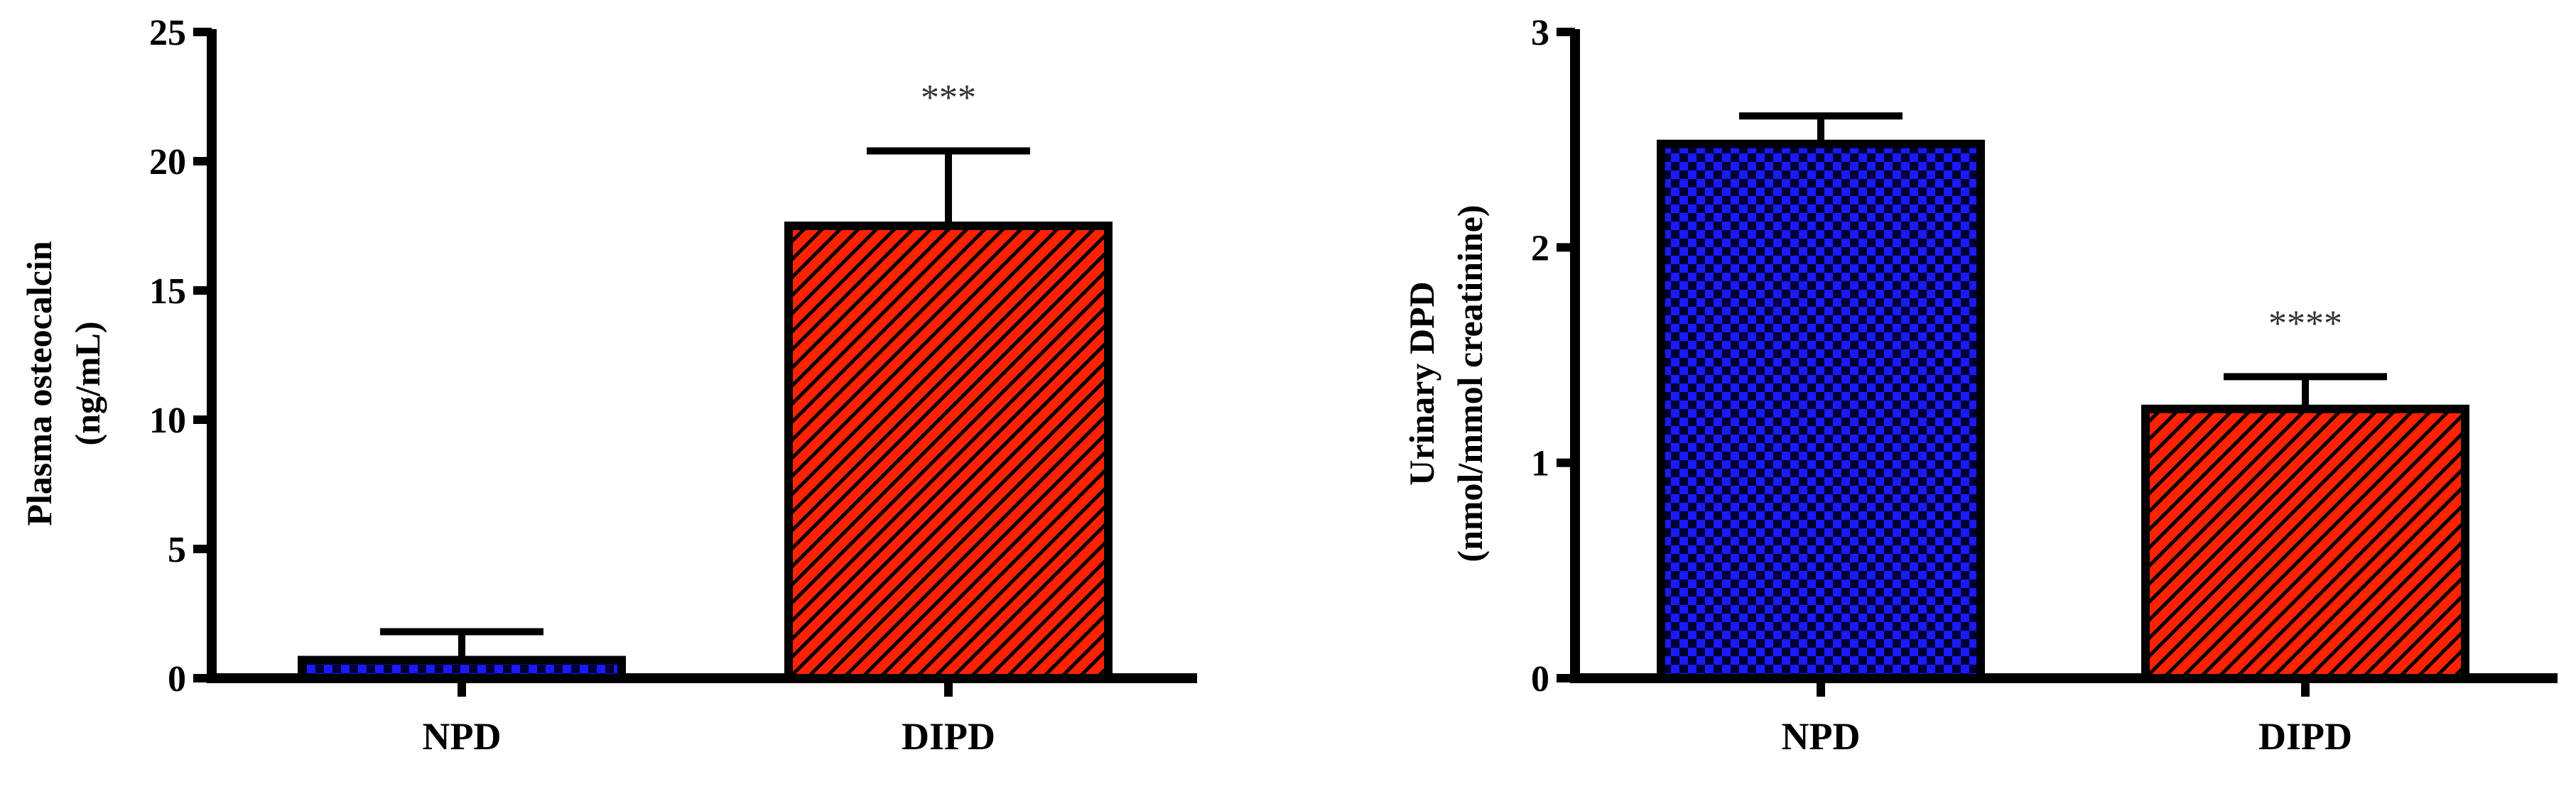  What do you see at coordinates (167, 33) in the screenshot?
I see `y-tick-label: 25` at bounding box center [167, 33].